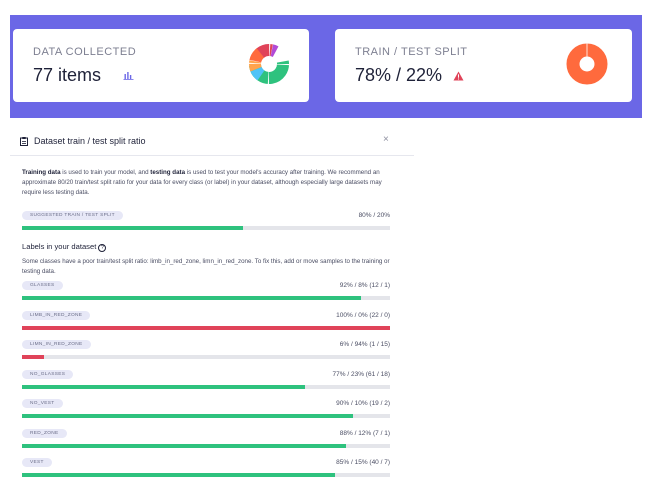 This screenshot has width=648, height=494. I want to click on data-collected-label: DATA COLLECTED, so click(85, 52).